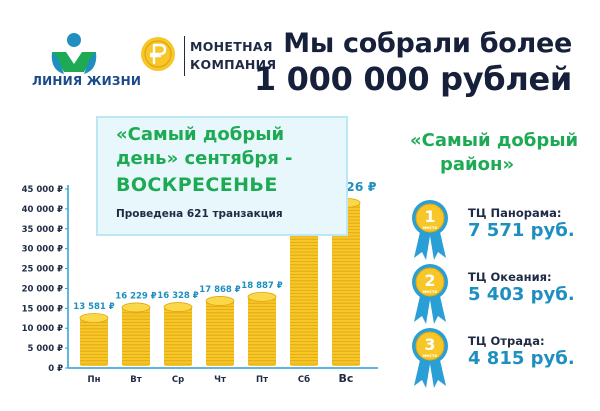 Image resolution: width=600 pixels, height=411 pixels. I want to click on place-name: ТЦ Океания:, so click(510, 277).